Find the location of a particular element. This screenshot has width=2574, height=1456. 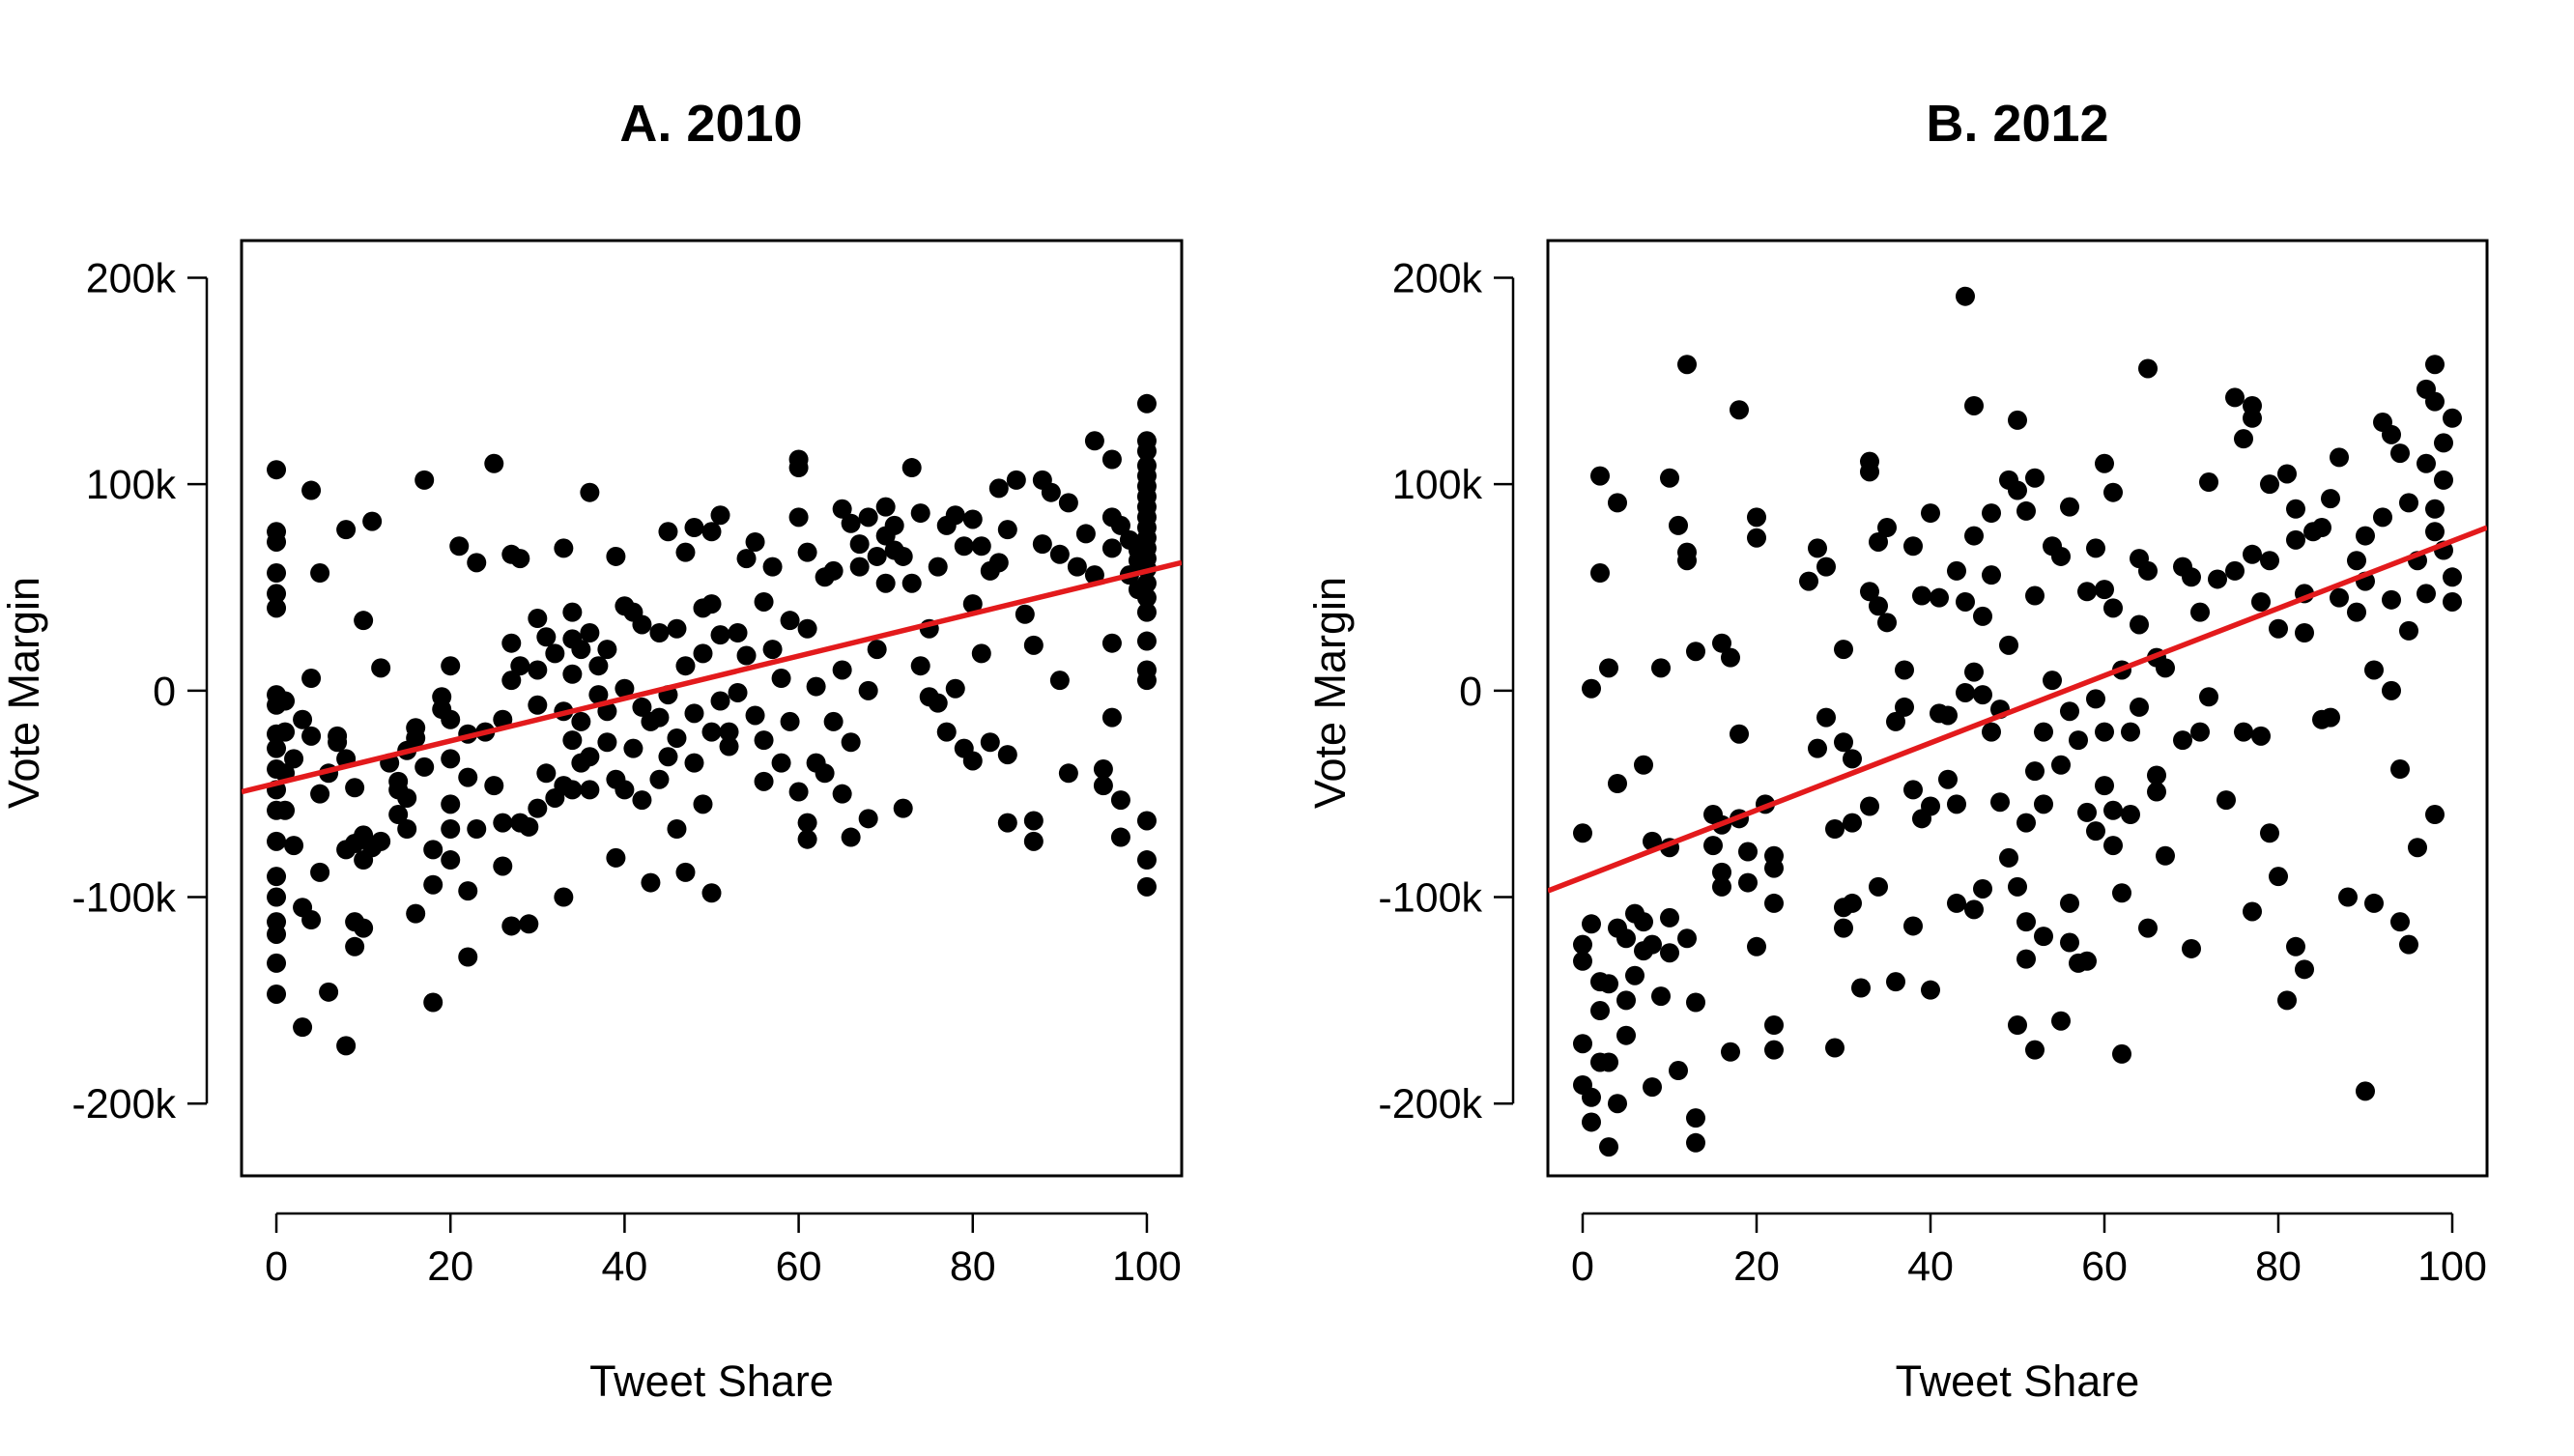

y-tick-label: 200k is located at coordinates (131, 278).